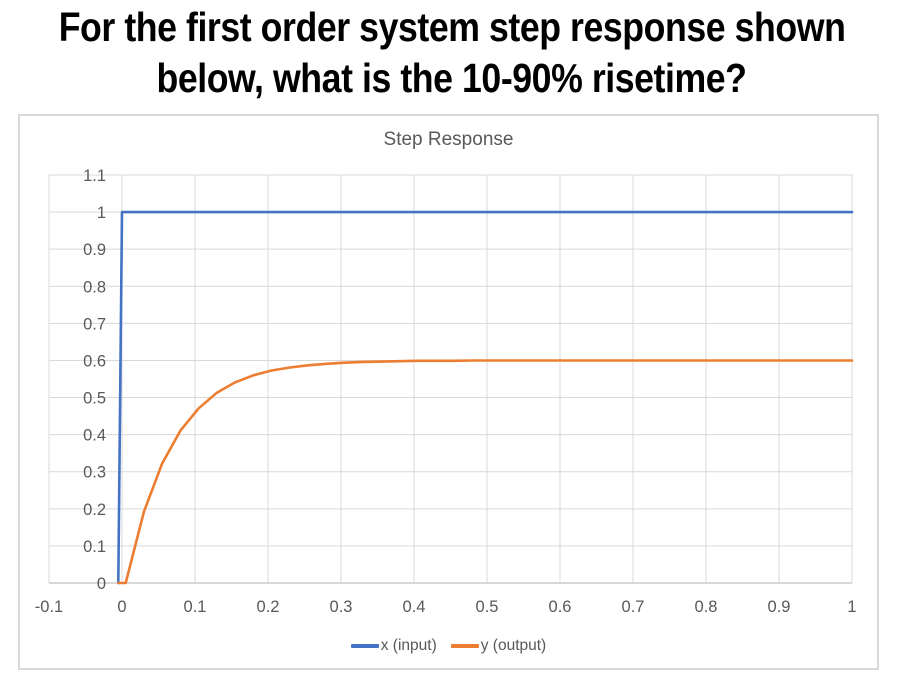 The width and height of the screenshot is (903, 684). Describe the element at coordinates (94, 176) in the screenshot. I see `svg-text: 1.1` at that location.